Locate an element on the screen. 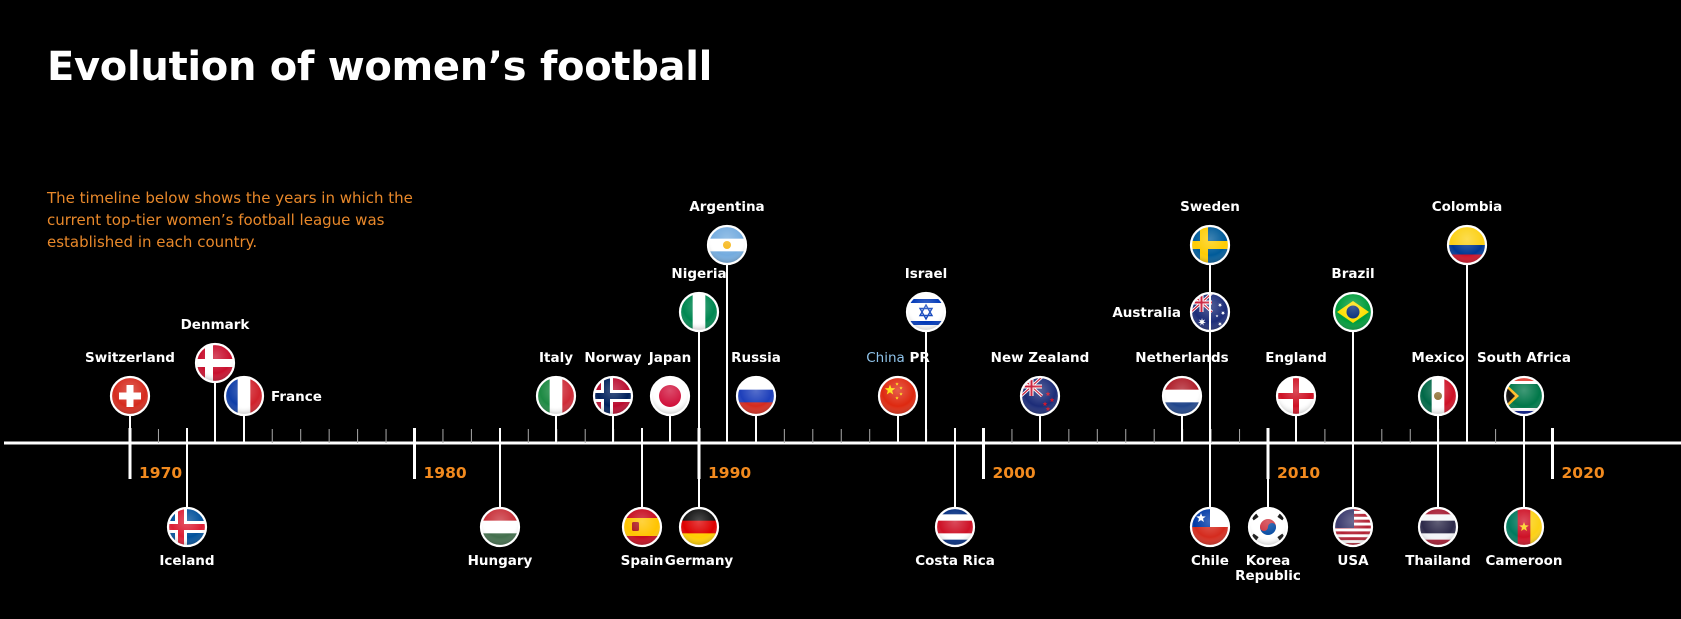  country-marker: Germany is located at coordinates (699, 498).